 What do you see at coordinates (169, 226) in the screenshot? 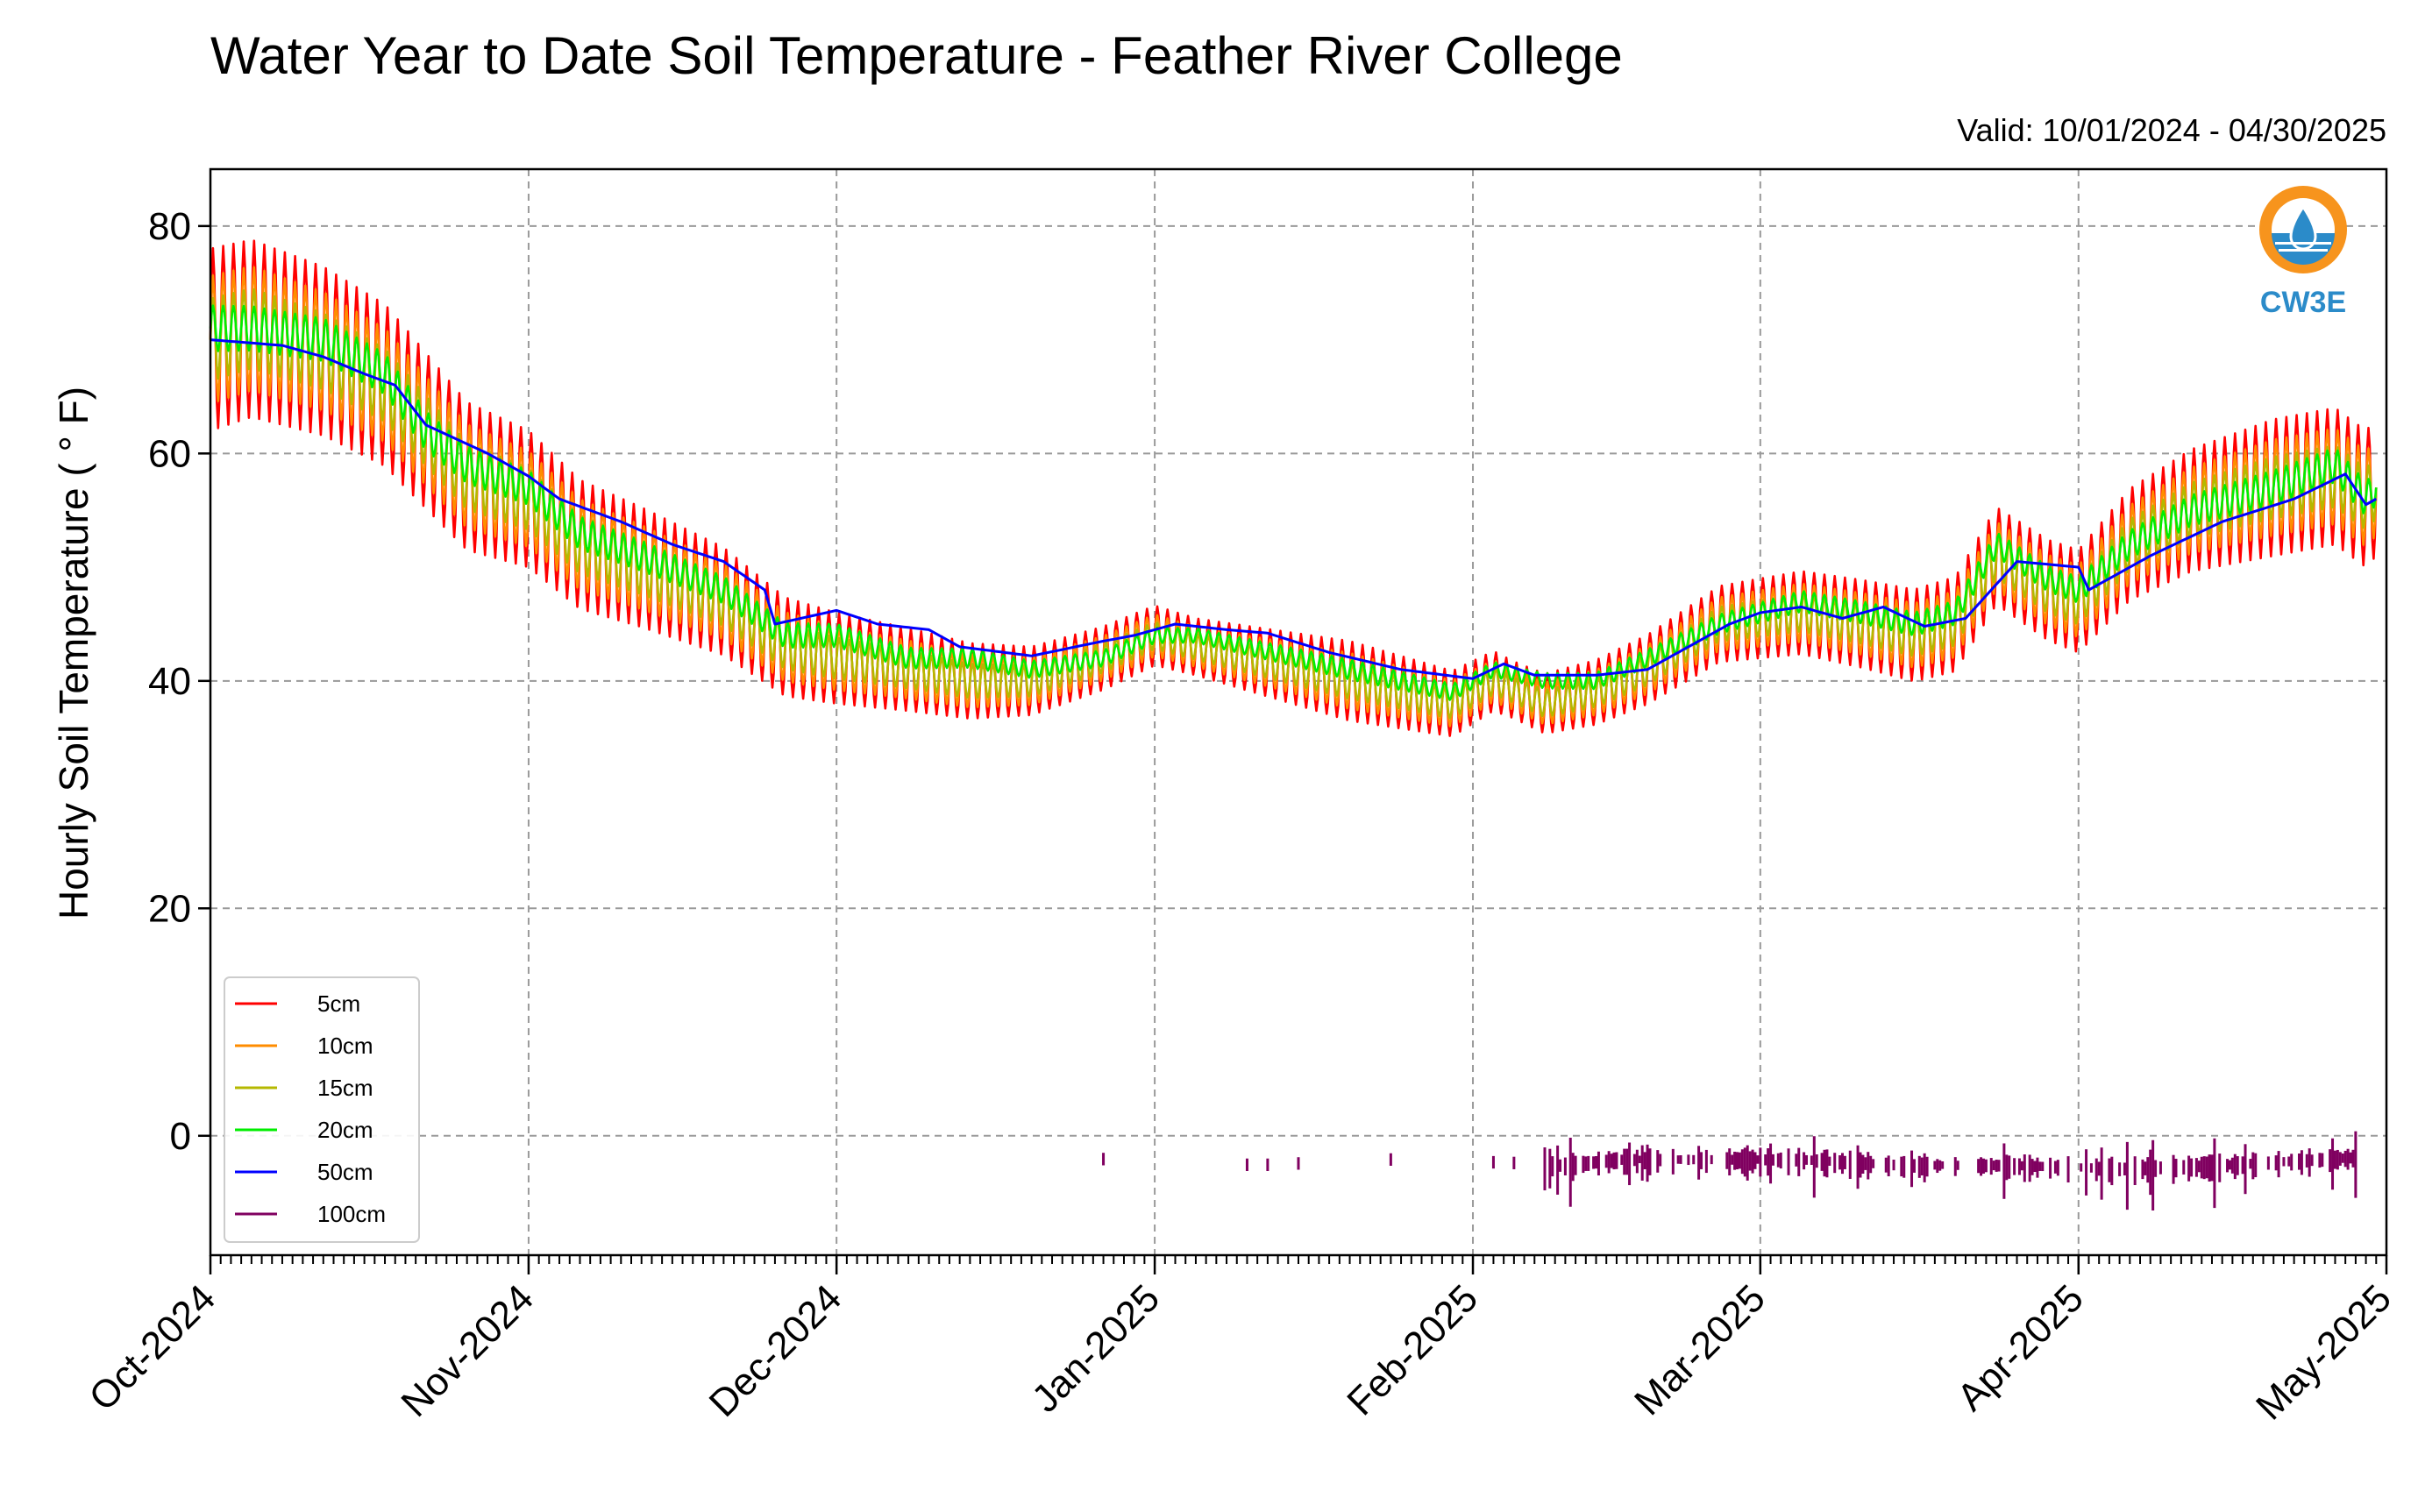
I see `y-tick-label: 80` at bounding box center [169, 226].